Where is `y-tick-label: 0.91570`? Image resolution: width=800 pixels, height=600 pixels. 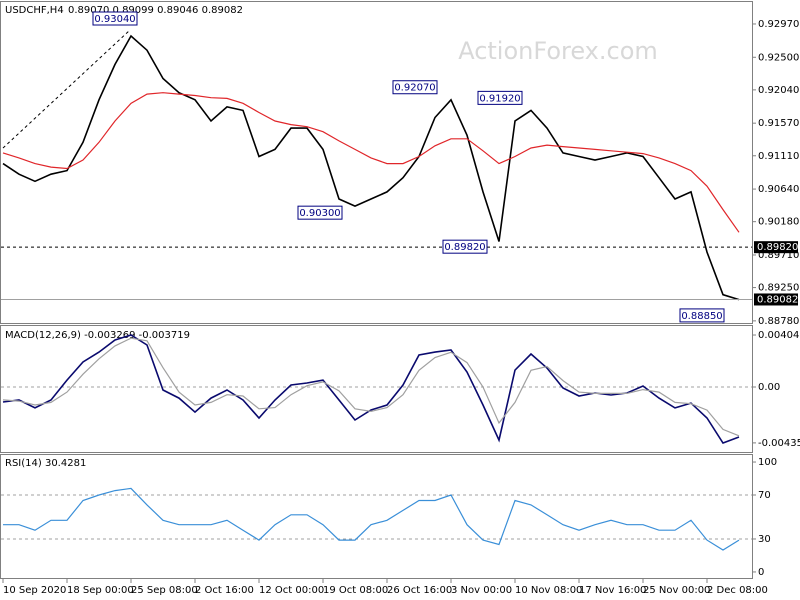
y-tick-label: 0.91570 is located at coordinates (778, 123).